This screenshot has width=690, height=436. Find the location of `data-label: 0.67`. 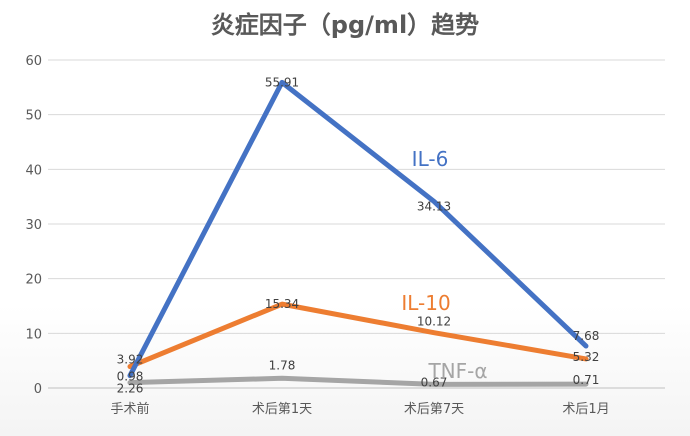

data-label: 0.67 is located at coordinates (434, 382).